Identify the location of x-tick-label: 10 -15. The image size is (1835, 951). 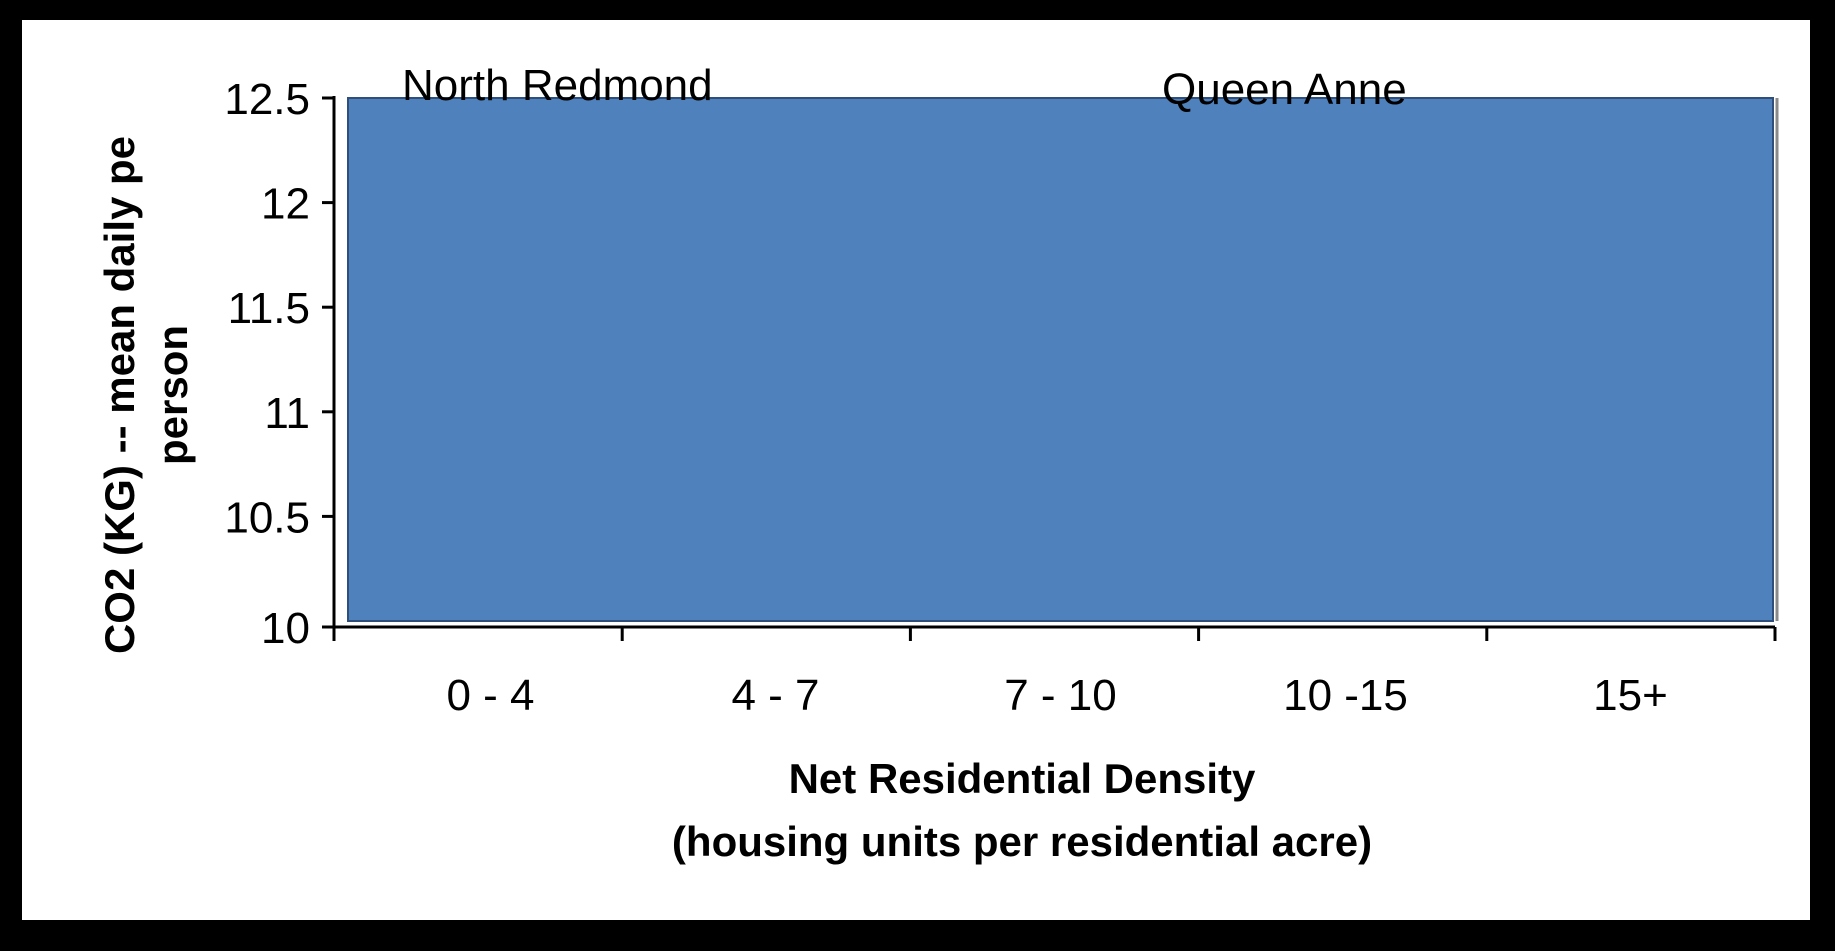
(1345, 695).